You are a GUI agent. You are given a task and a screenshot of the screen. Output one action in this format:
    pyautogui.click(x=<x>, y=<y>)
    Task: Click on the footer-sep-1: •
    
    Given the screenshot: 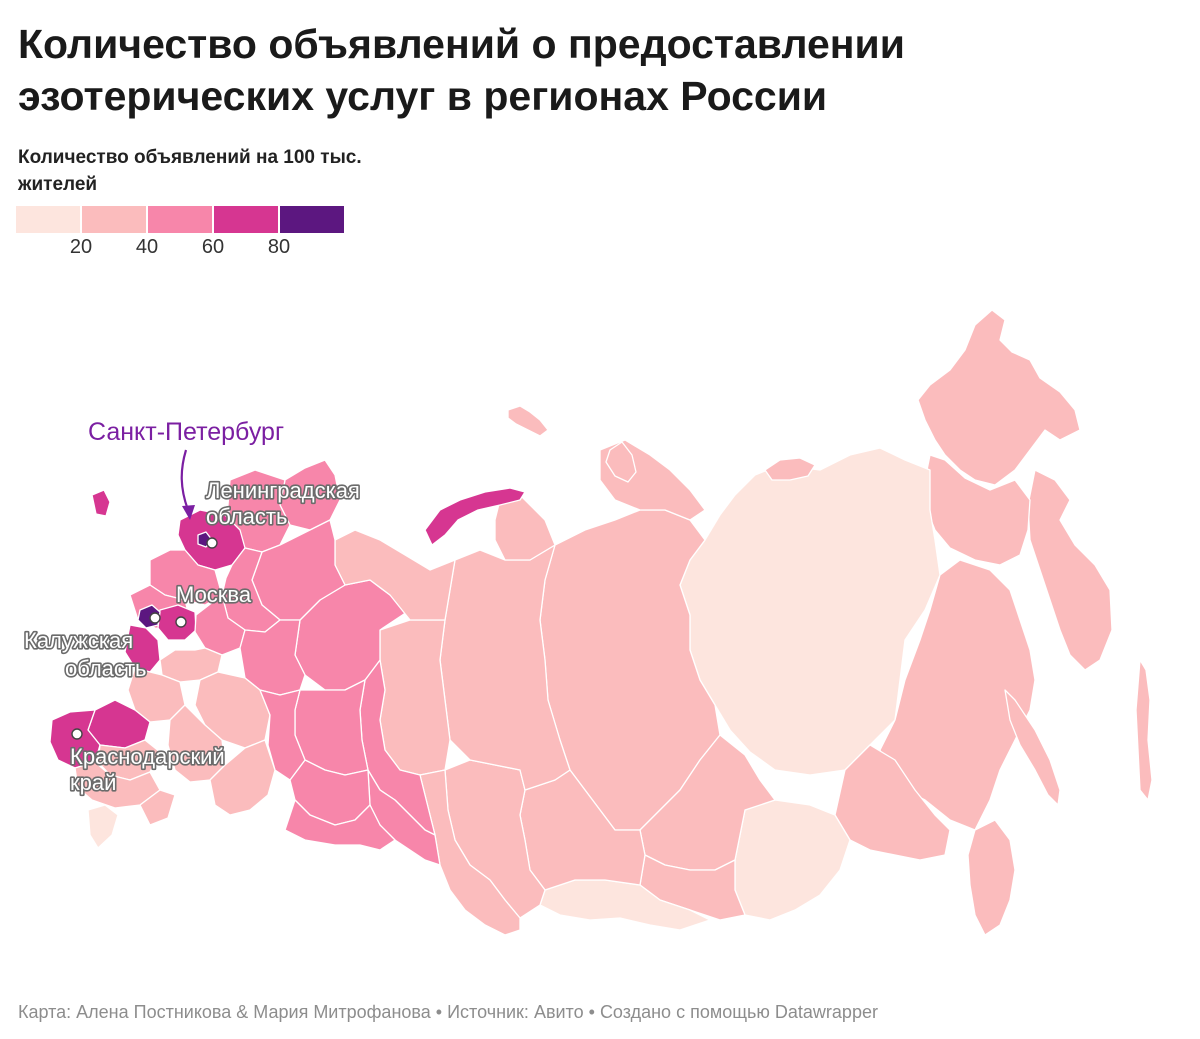 What is the action you would take?
    pyautogui.click(x=439, y=1012)
    